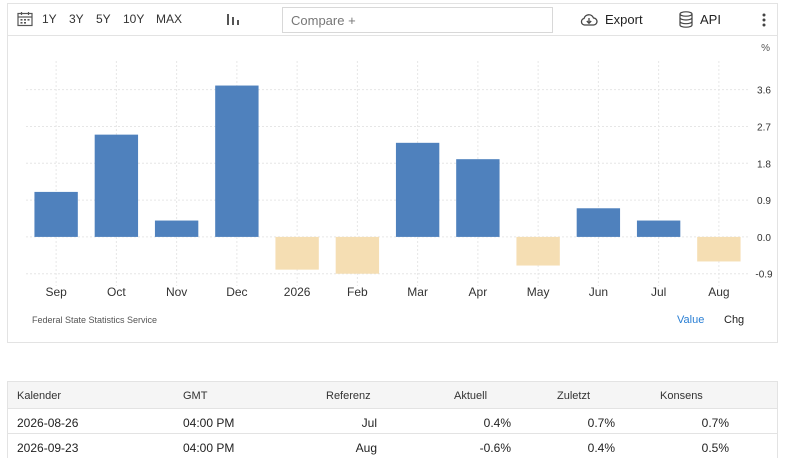  Describe the element at coordinates (56, 292) in the screenshot. I see `x-tick-label: Sep` at that location.